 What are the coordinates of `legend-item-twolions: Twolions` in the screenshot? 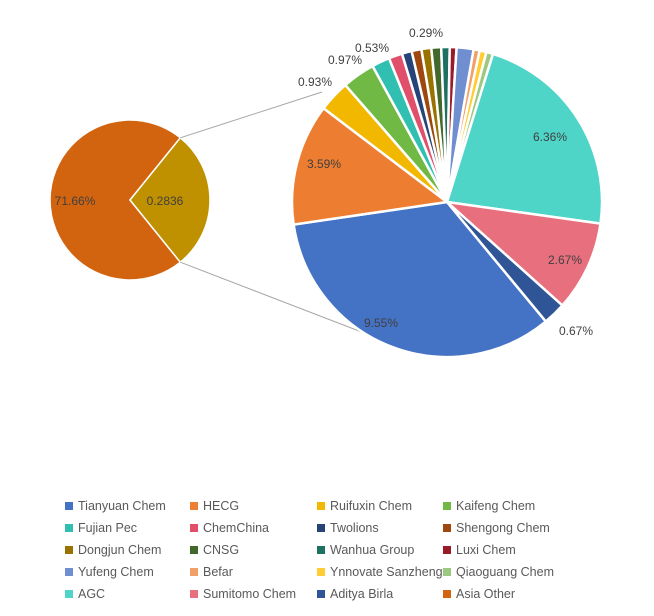 It's located at (348, 528).